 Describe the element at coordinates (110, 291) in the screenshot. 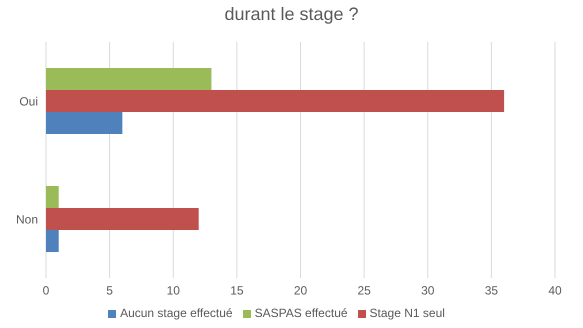

I see `x-tick-label: 5` at that location.